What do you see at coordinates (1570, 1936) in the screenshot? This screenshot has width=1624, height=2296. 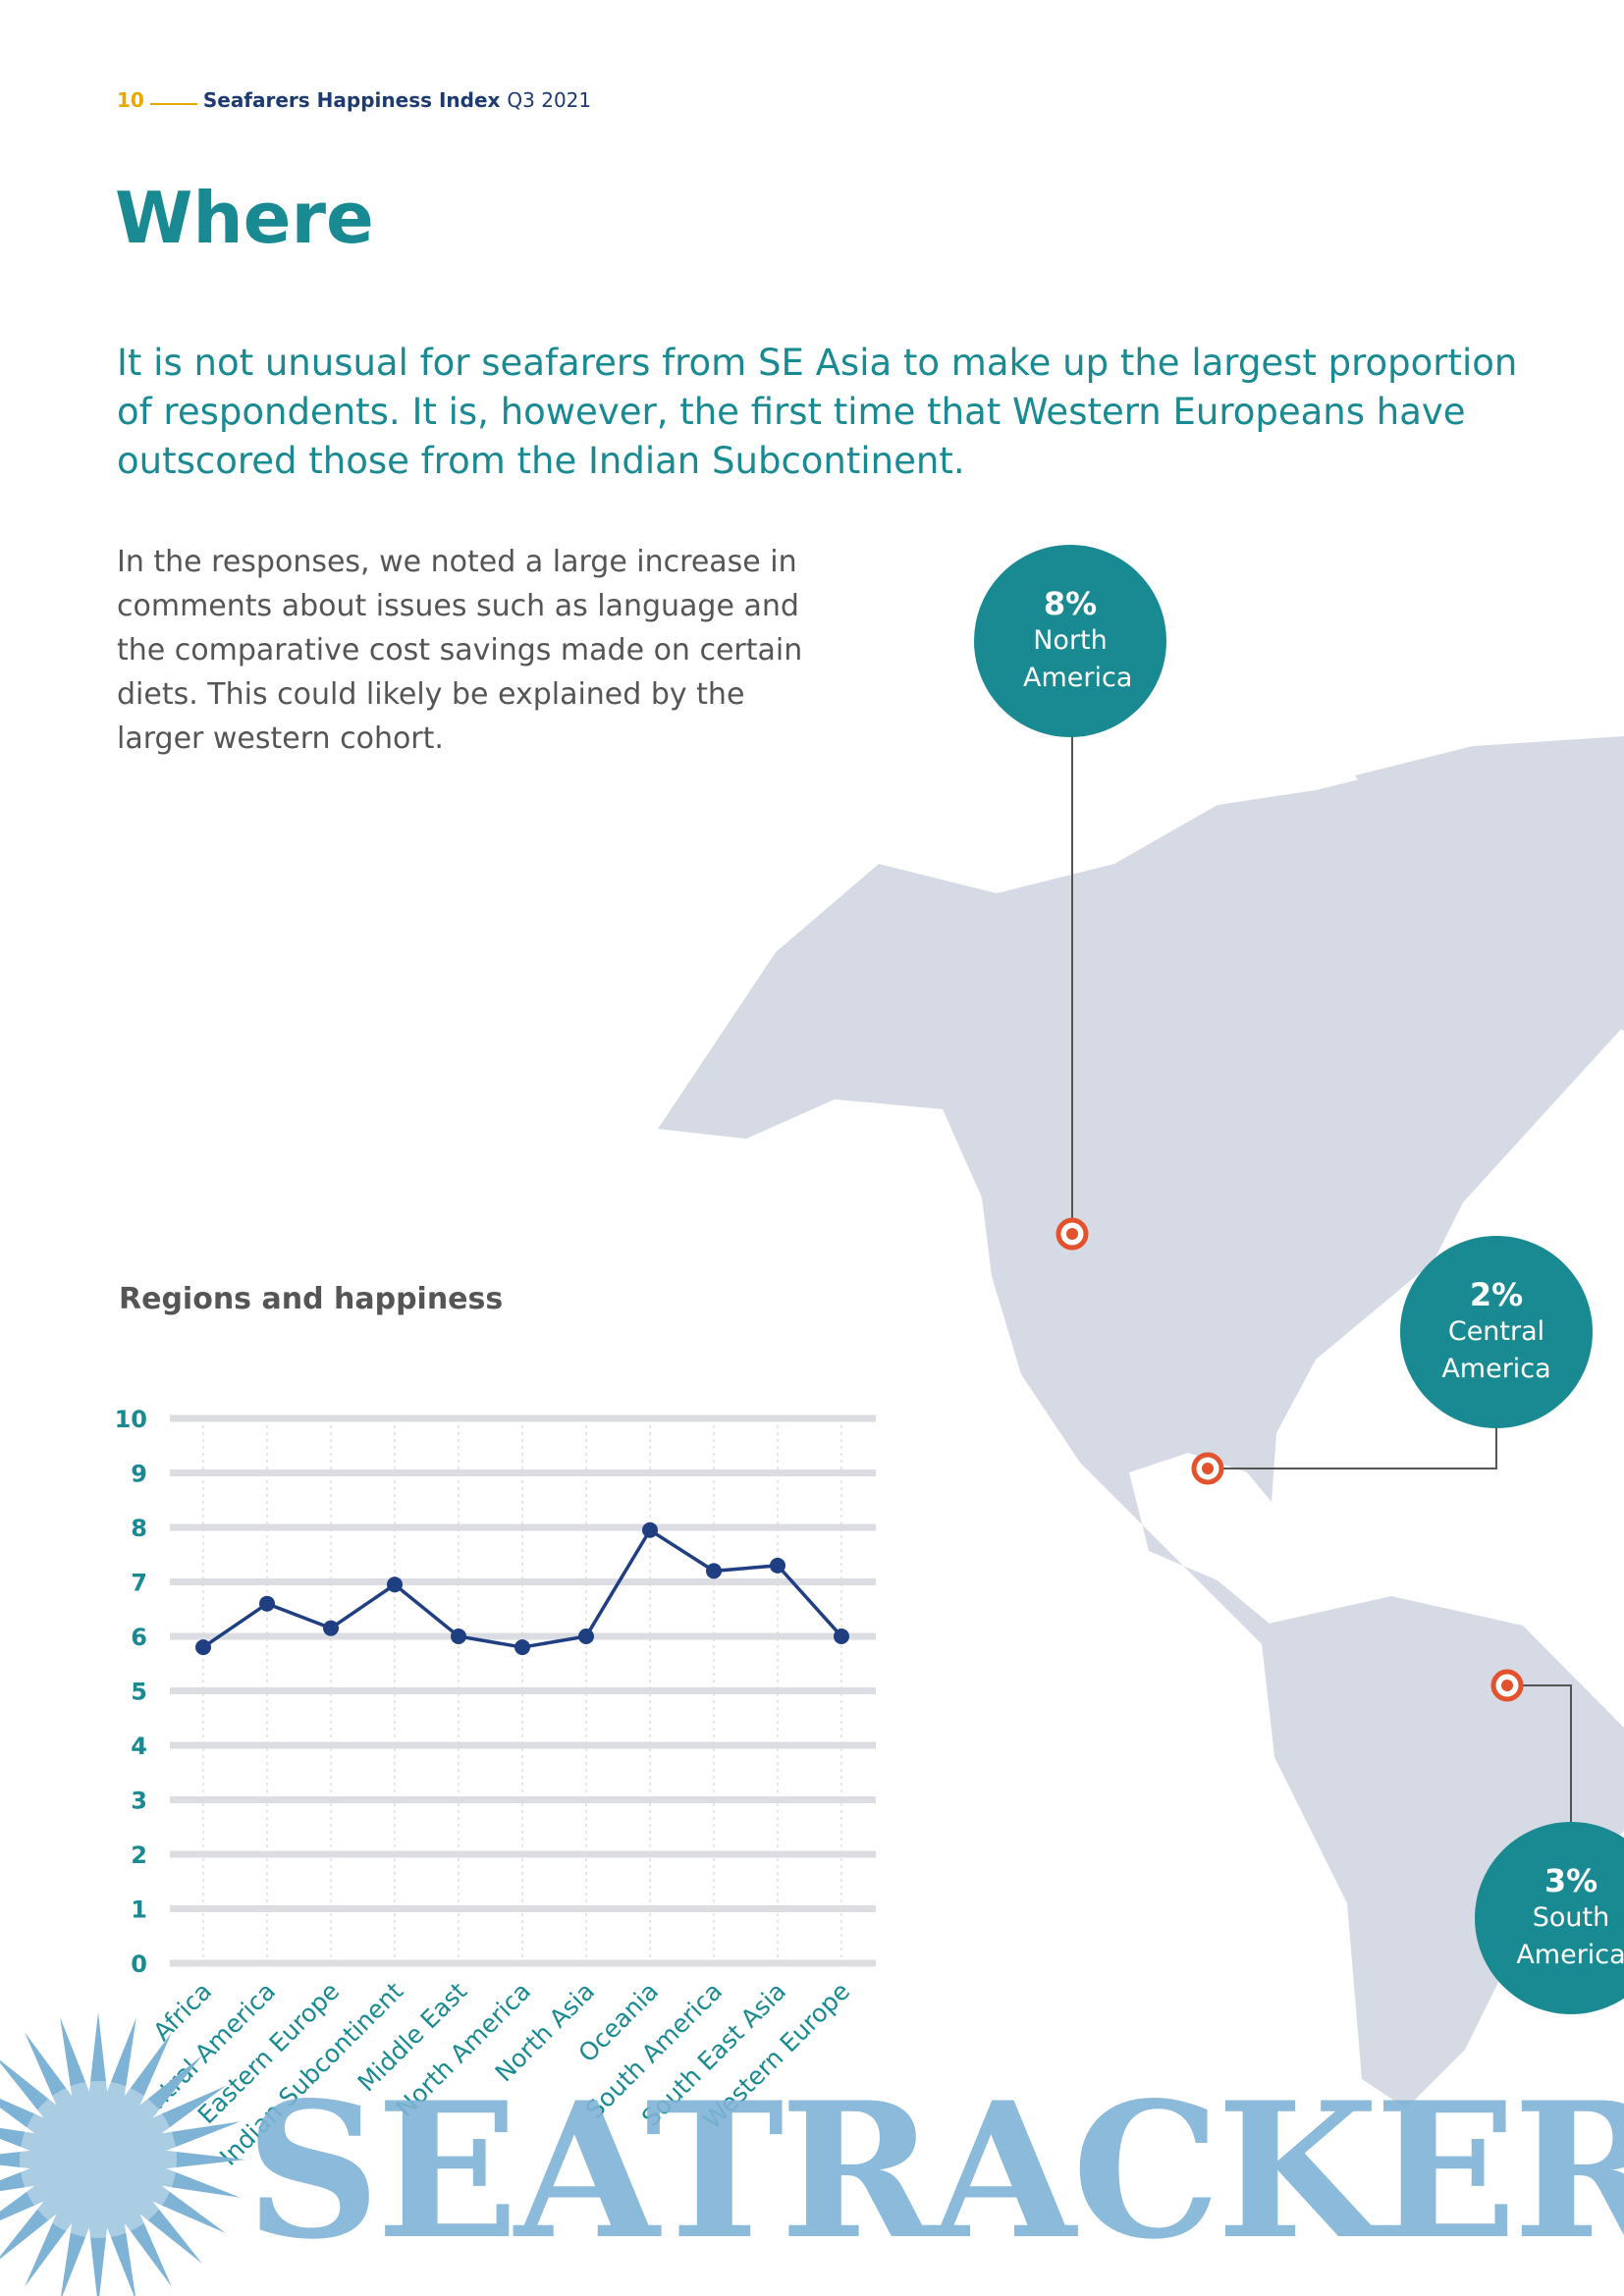 I see `callout-region: South America` at bounding box center [1570, 1936].